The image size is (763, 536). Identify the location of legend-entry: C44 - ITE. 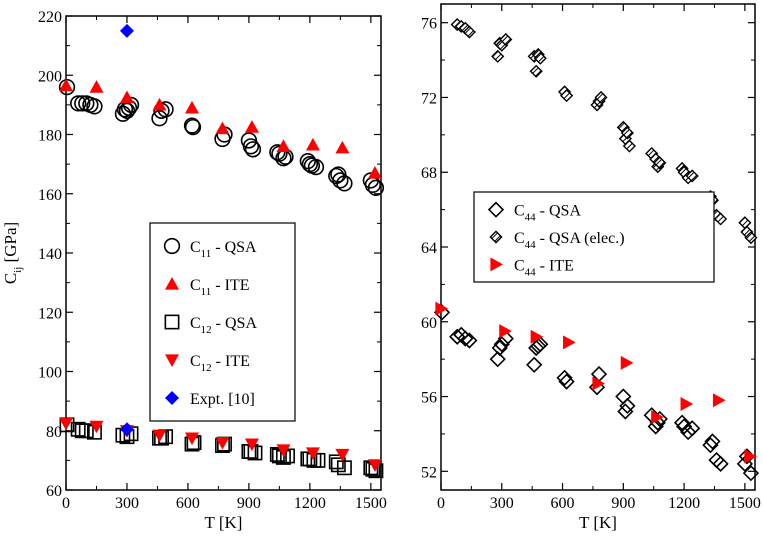
(544, 267).